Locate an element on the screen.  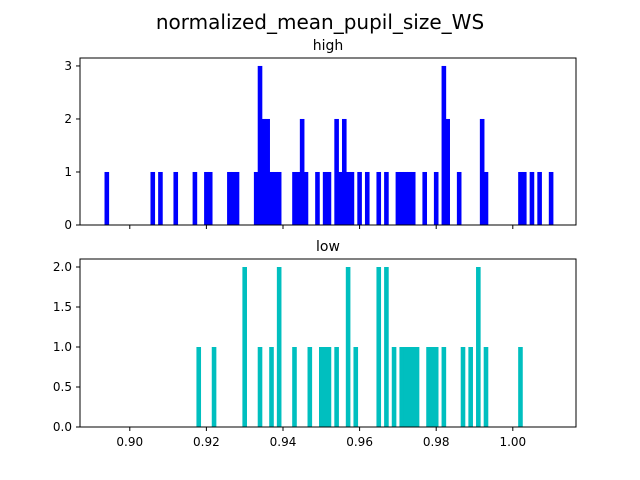
low-x-tick-label: 0.92 is located at coordinates (206, 442).